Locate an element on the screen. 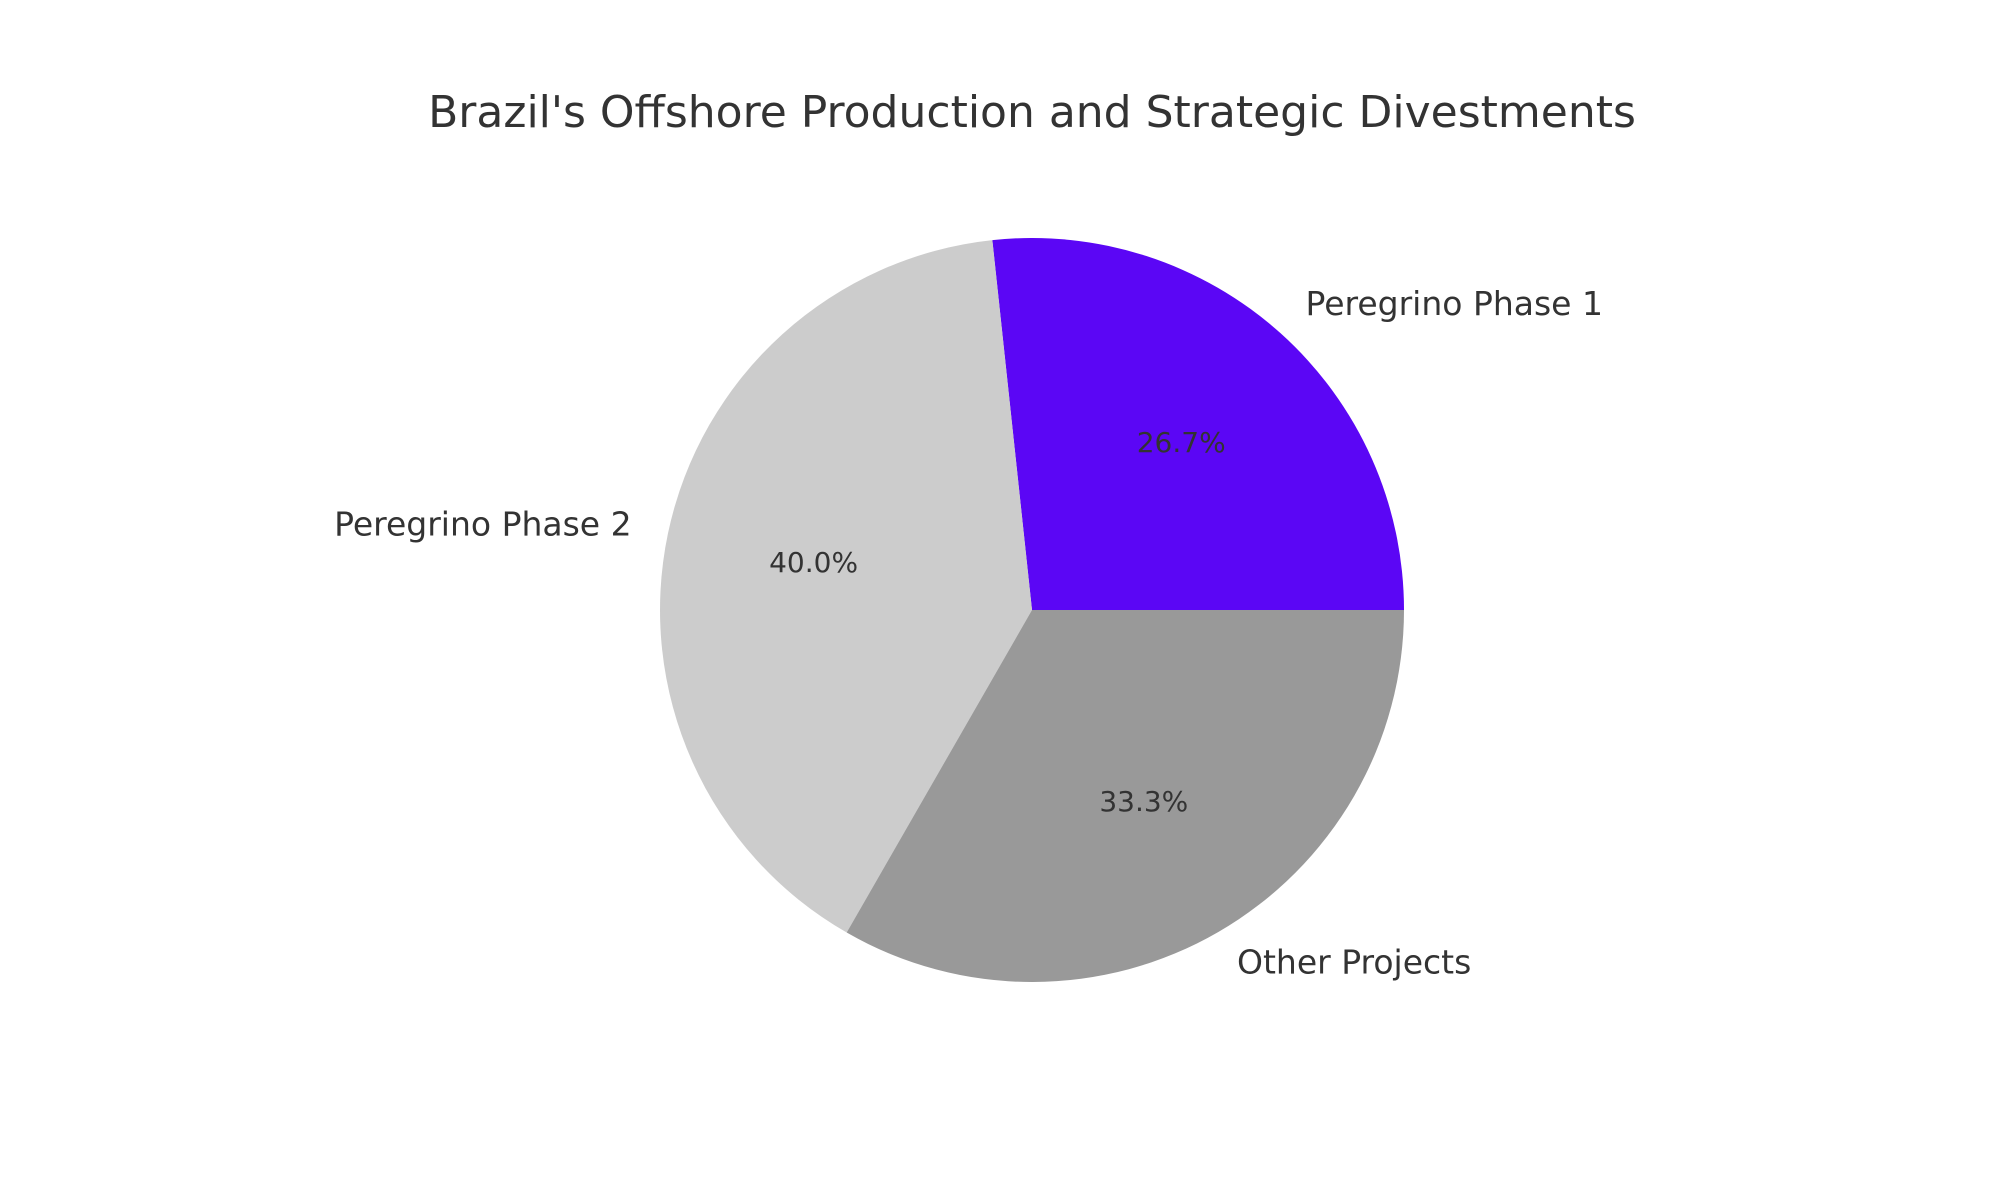 The height and width of the screenshot is (1200, 2000). slice-label-other-projects: Other Projects is located at coordinates (1354, 962).